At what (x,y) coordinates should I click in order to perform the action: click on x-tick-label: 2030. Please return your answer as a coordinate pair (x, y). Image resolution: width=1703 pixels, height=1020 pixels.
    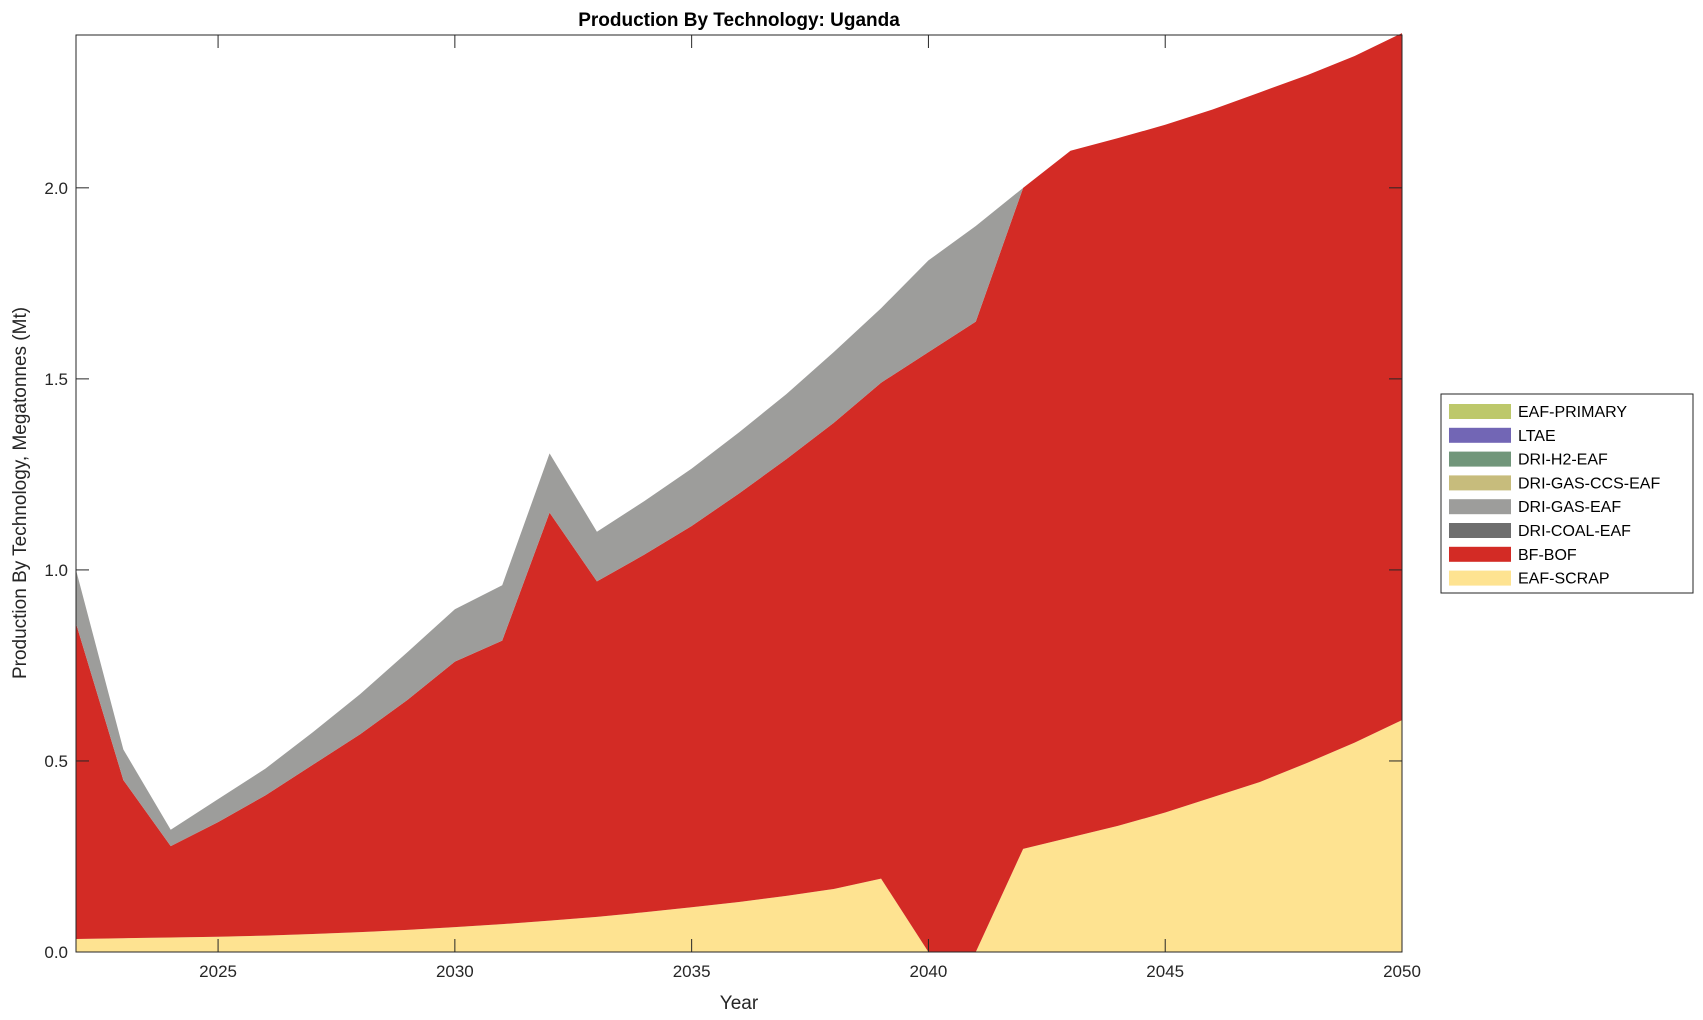
    Looking at the image, I should click on (455, 971).